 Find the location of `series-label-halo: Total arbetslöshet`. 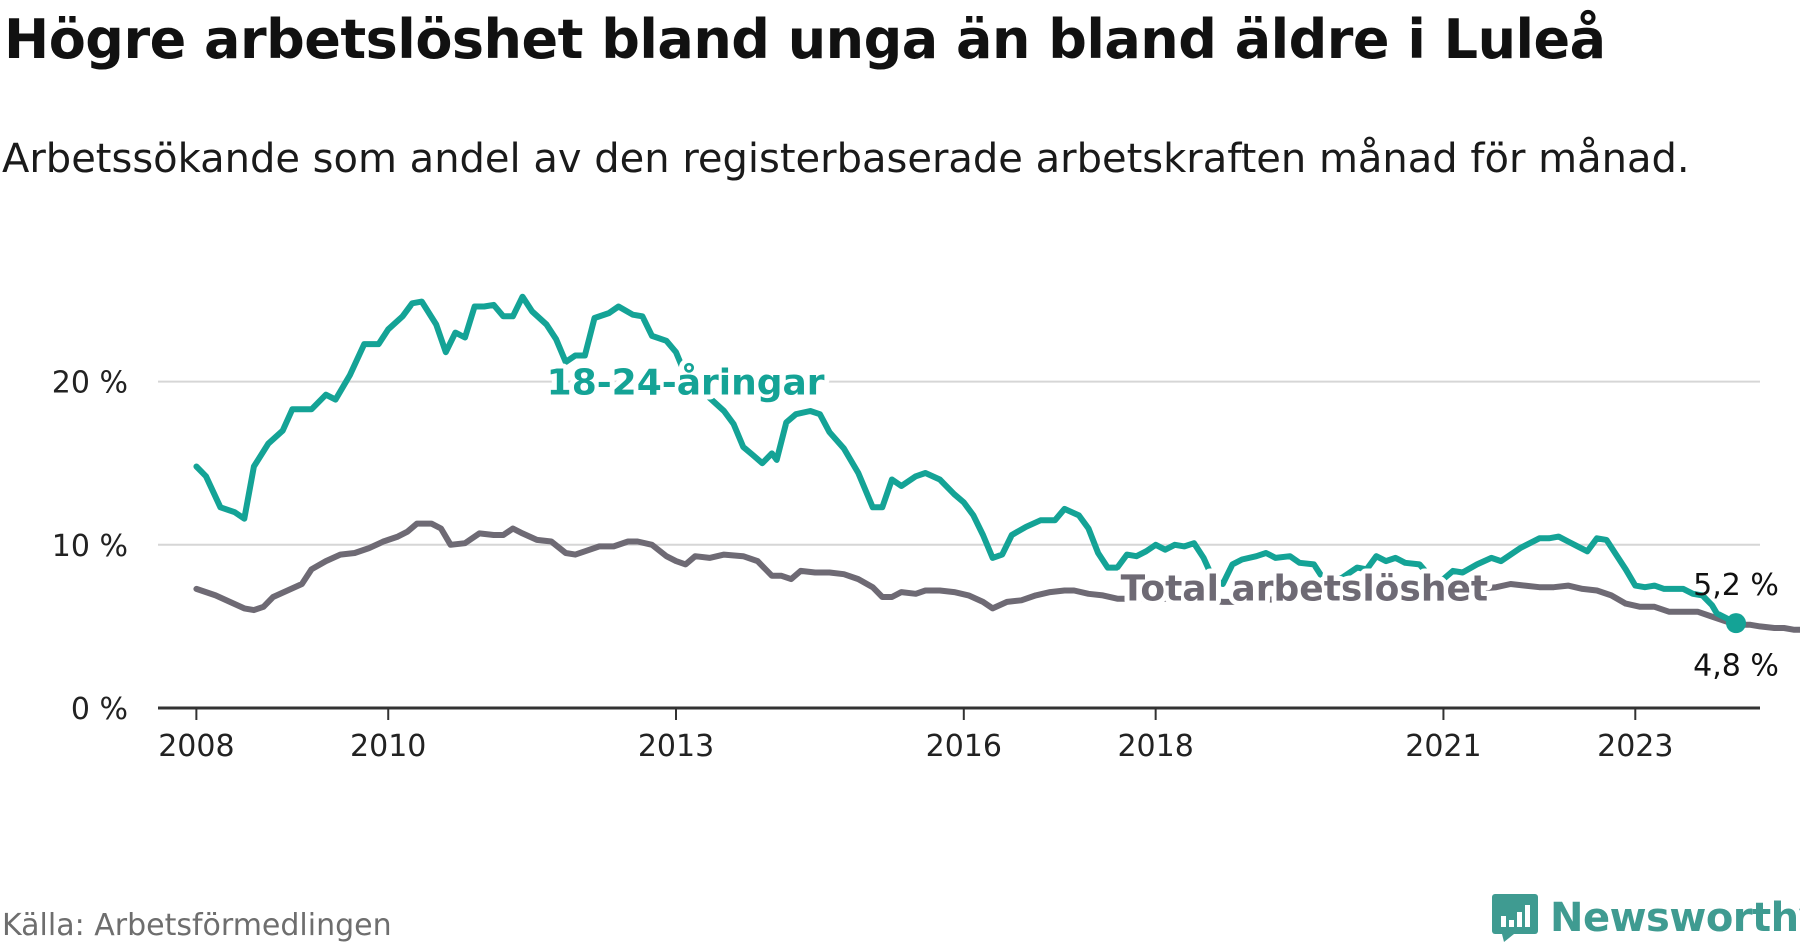

series-label-halo: Total arbetslöshet is located at coordinates (1305, 588).